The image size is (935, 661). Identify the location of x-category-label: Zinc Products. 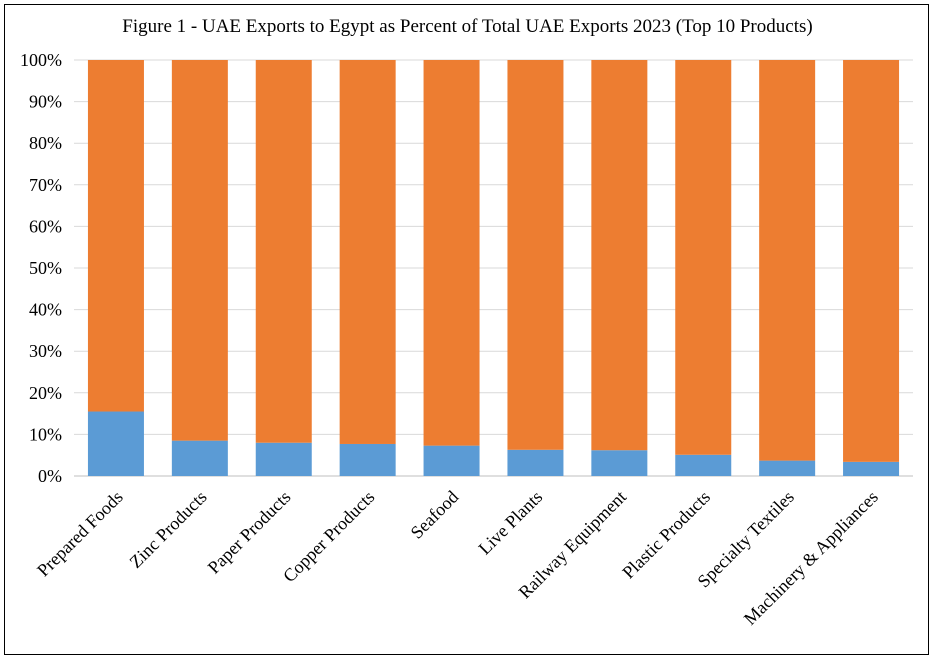
(167, 529).